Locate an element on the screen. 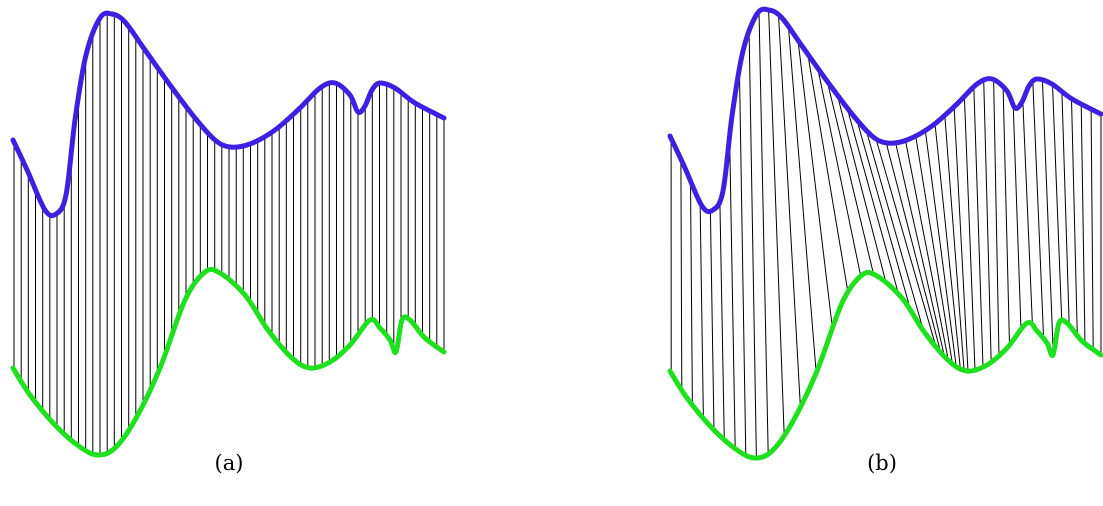 This screenshot has width=1103, height=506. panel-b-caption: (b) is located at coordinates (882, 463).